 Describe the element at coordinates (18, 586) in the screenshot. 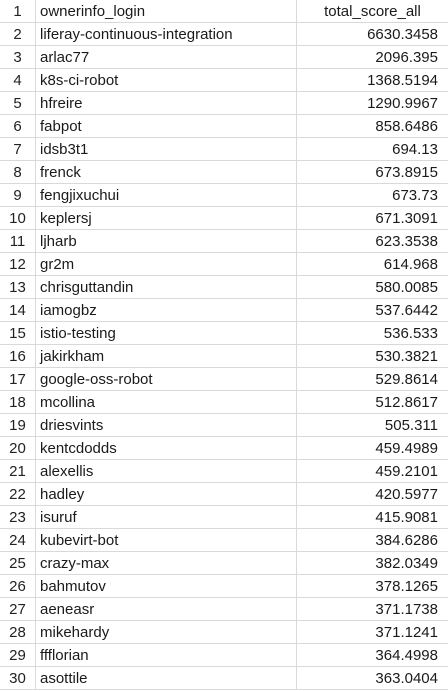

I see `row-number: 26` at that location.